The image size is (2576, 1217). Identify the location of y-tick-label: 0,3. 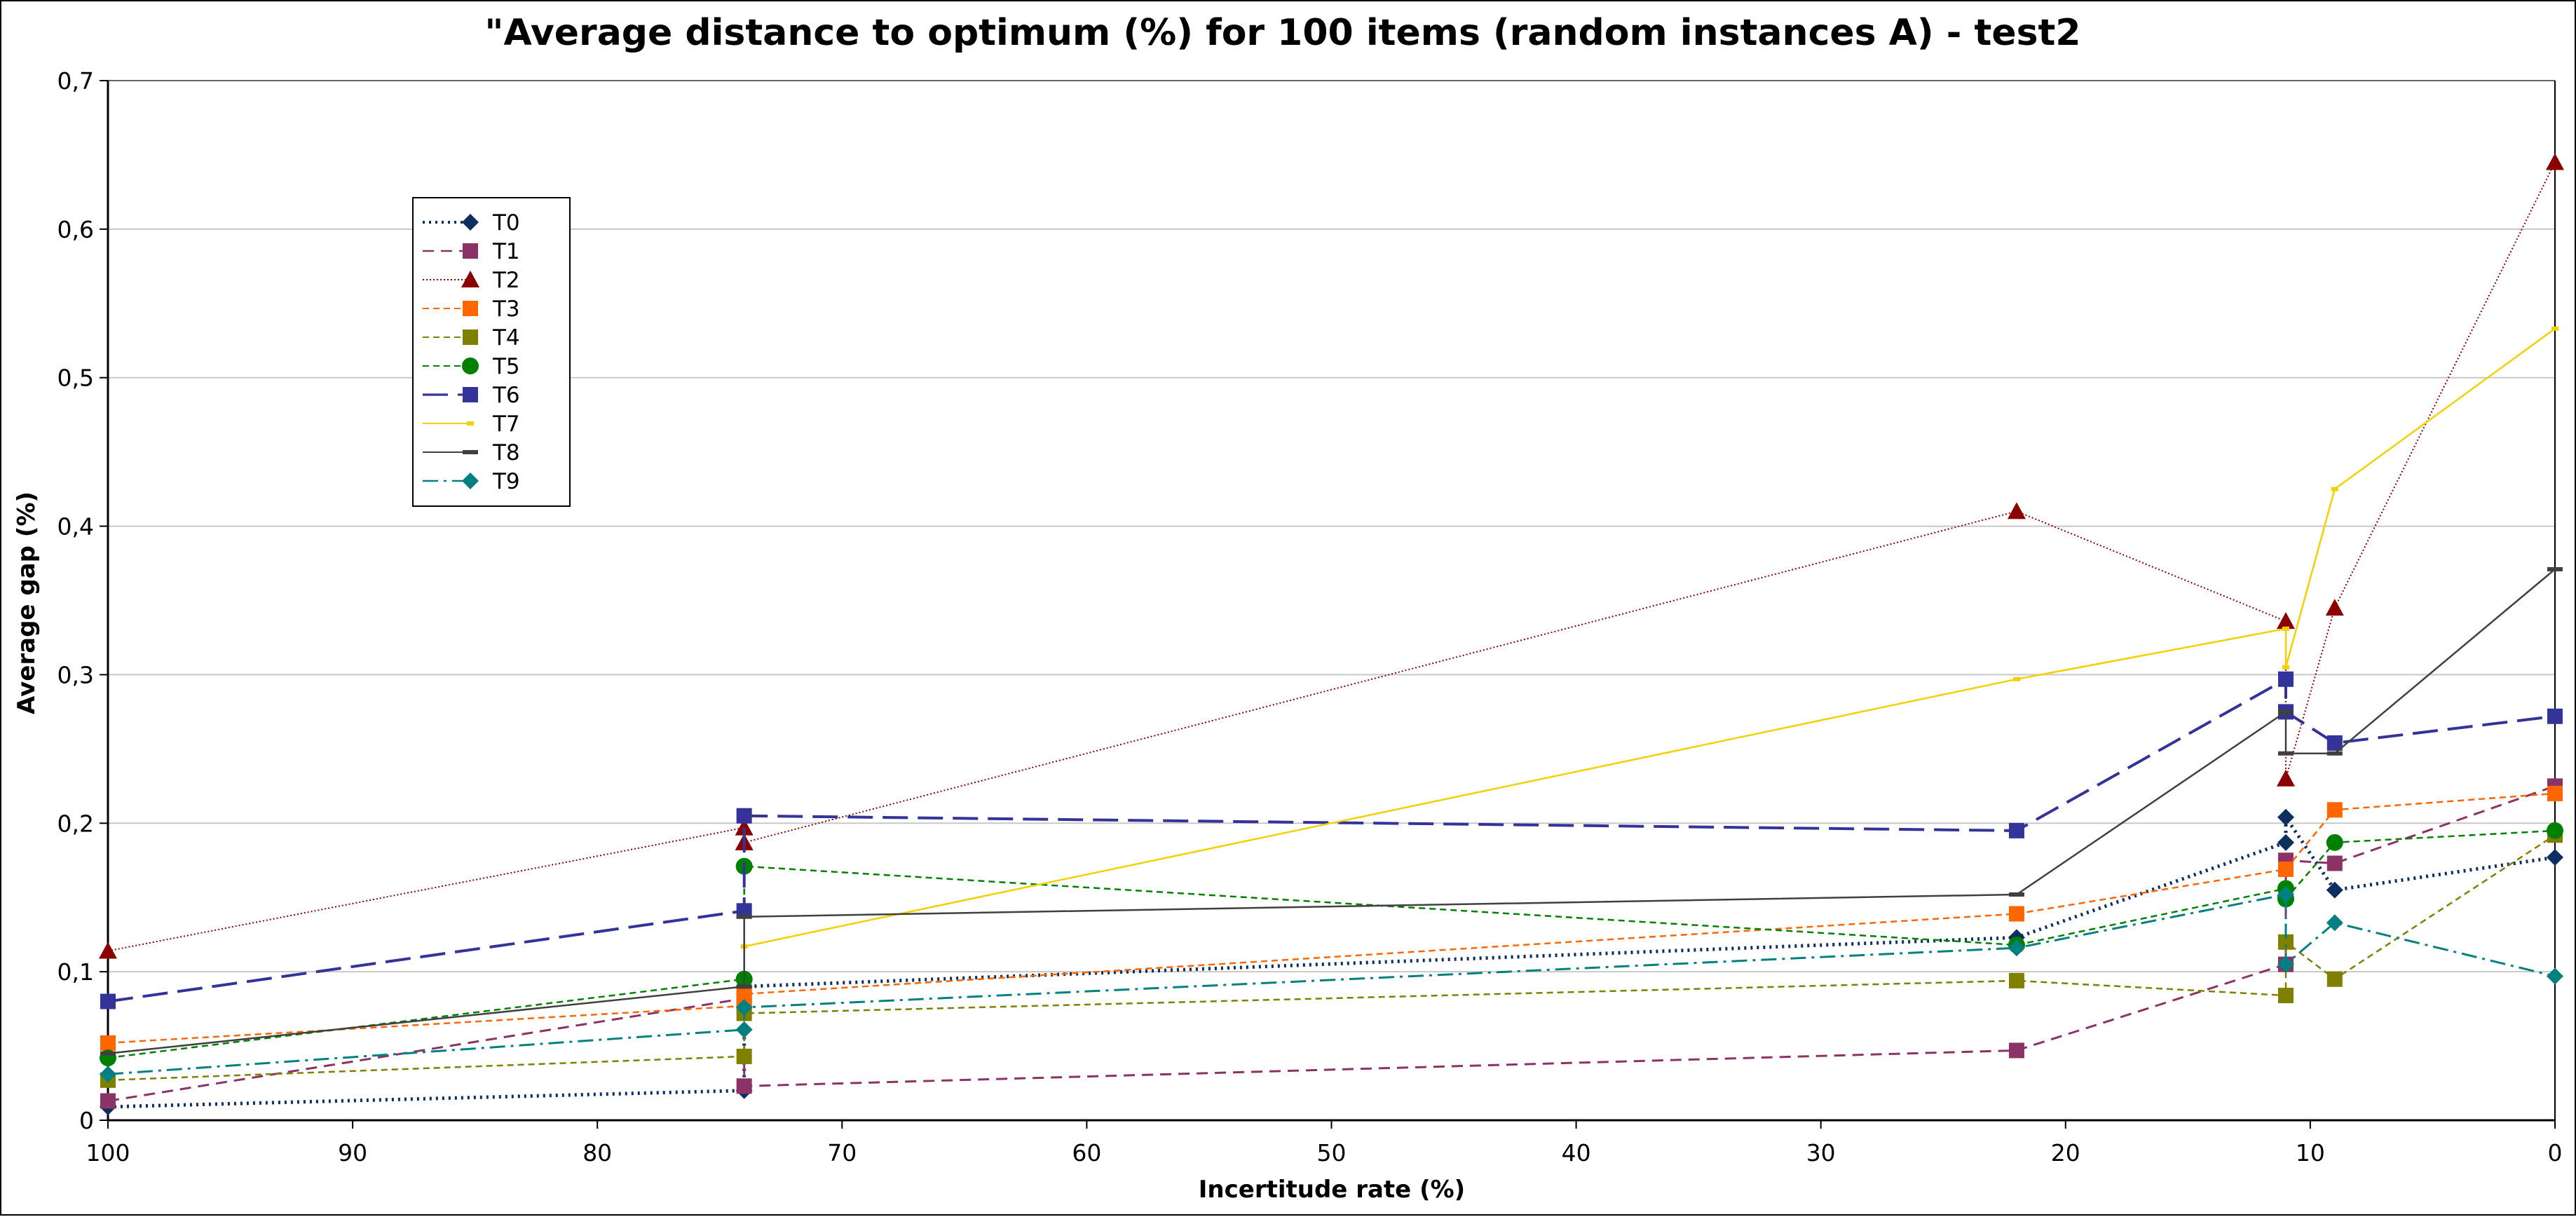
(75, 674).